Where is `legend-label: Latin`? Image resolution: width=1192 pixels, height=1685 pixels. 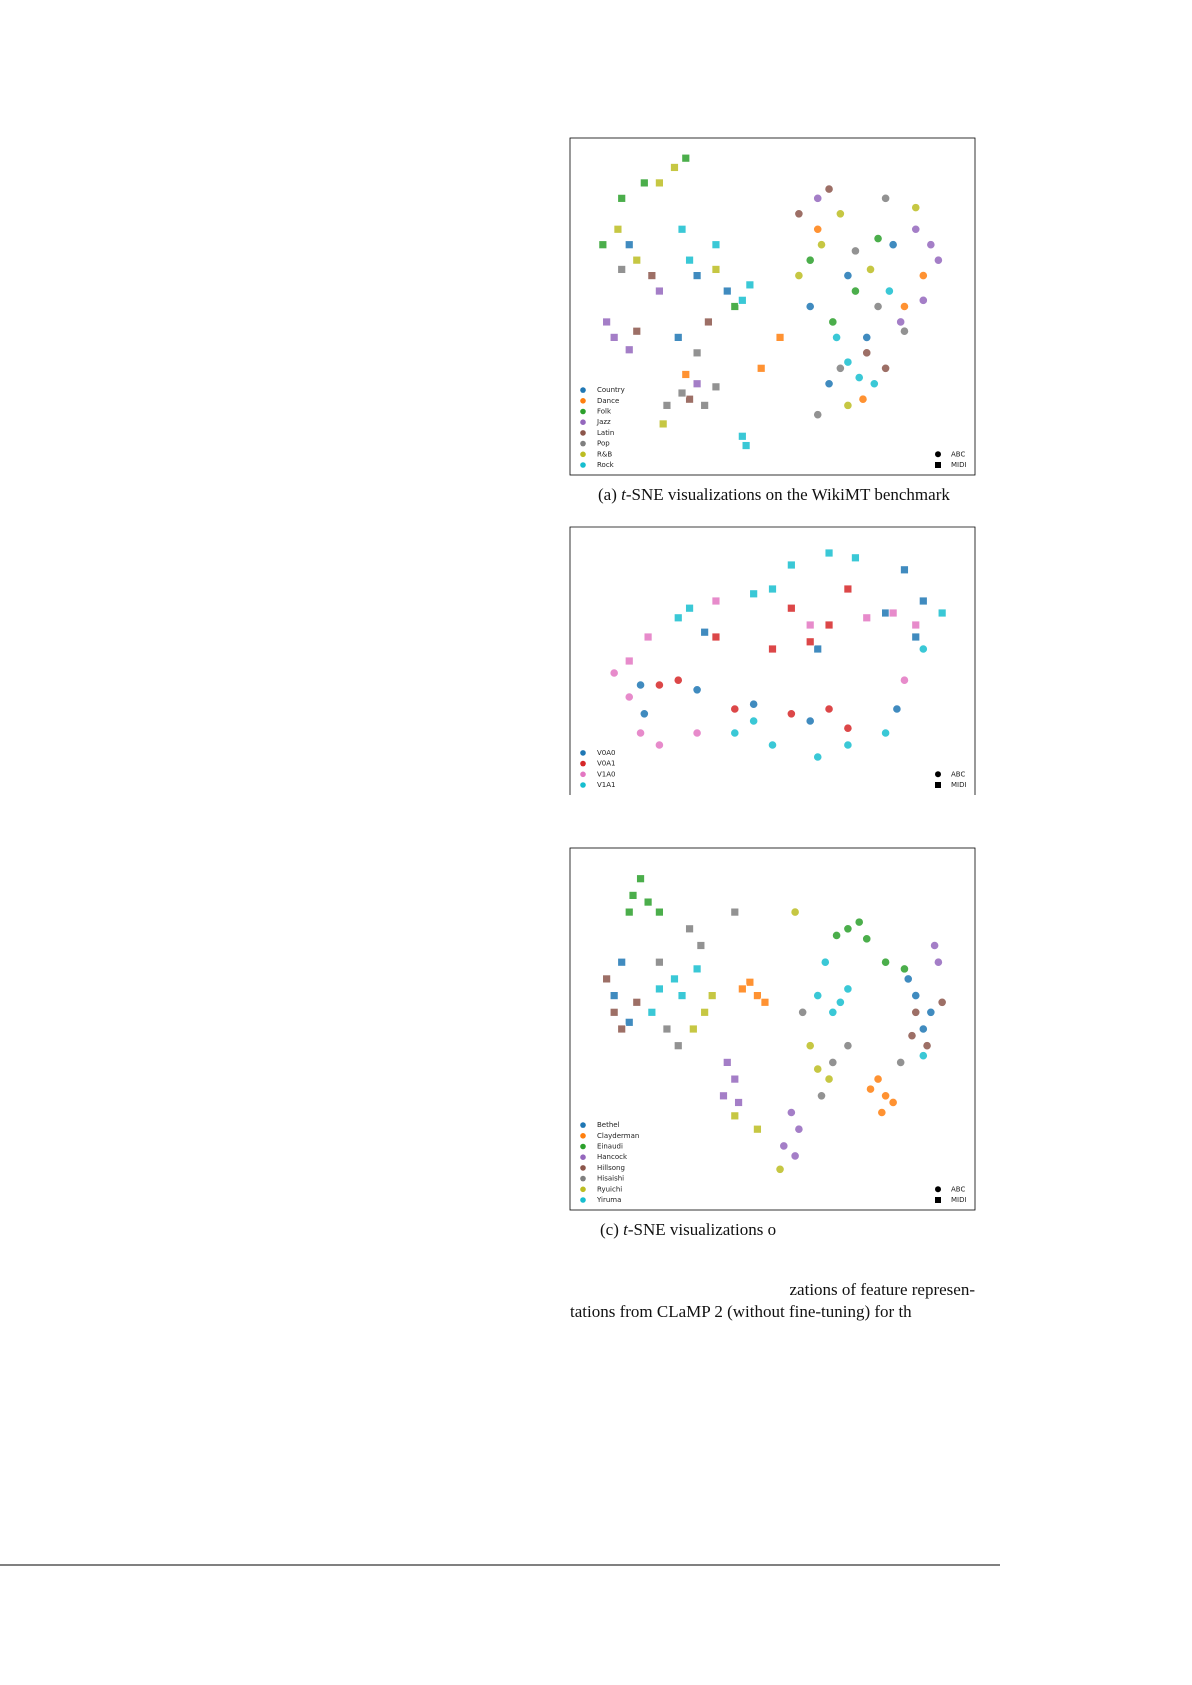
legend-label: Latin is located at coordinates (605, 433).